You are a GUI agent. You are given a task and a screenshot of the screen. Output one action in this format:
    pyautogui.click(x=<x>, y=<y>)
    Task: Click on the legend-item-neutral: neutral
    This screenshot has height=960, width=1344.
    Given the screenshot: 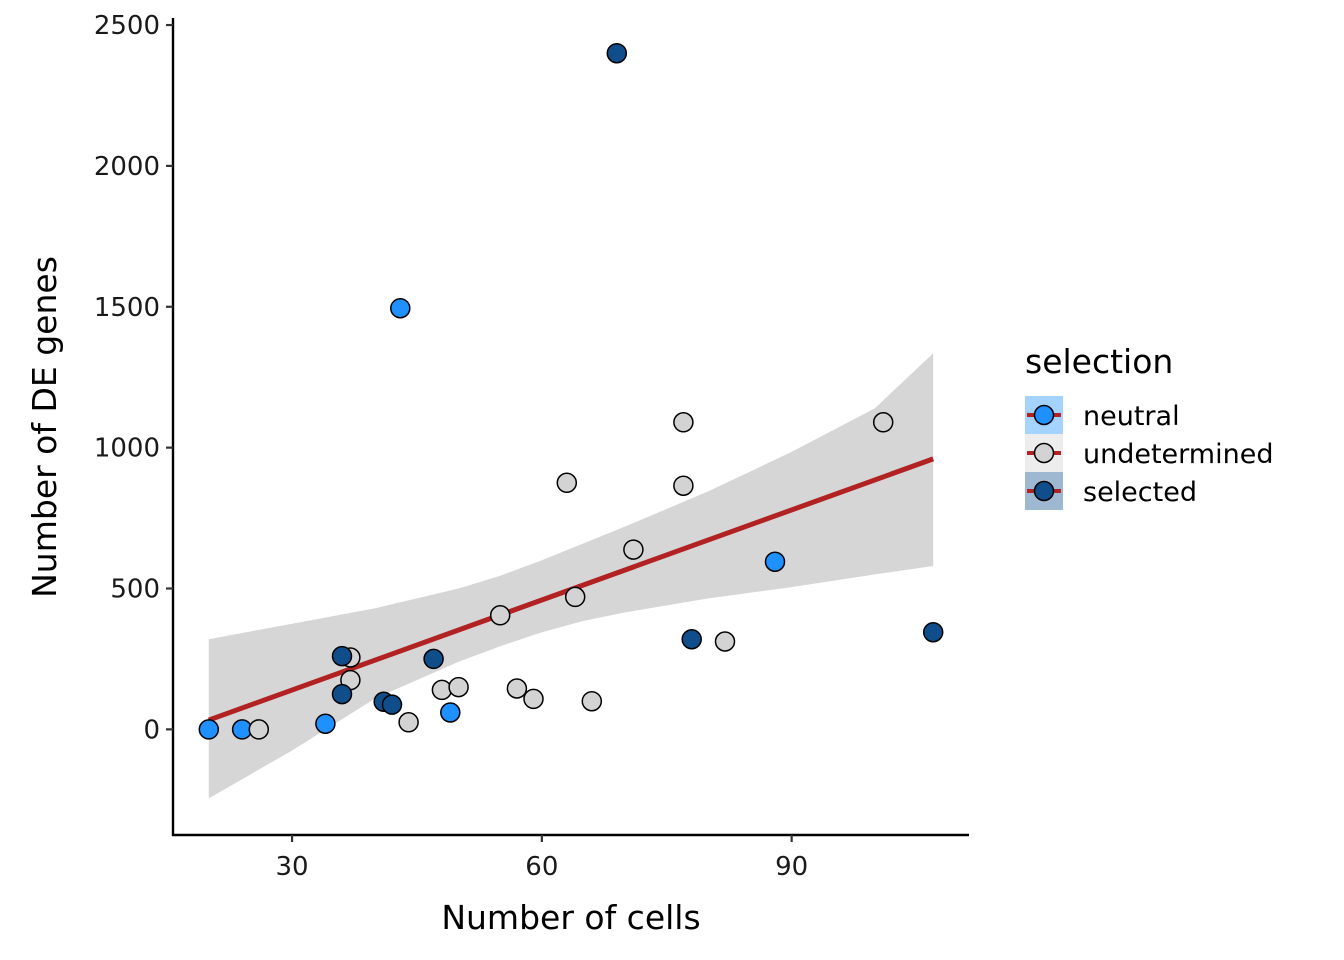 What is the action you would take?
    pyautogui.click(x=1102, y=415)
    